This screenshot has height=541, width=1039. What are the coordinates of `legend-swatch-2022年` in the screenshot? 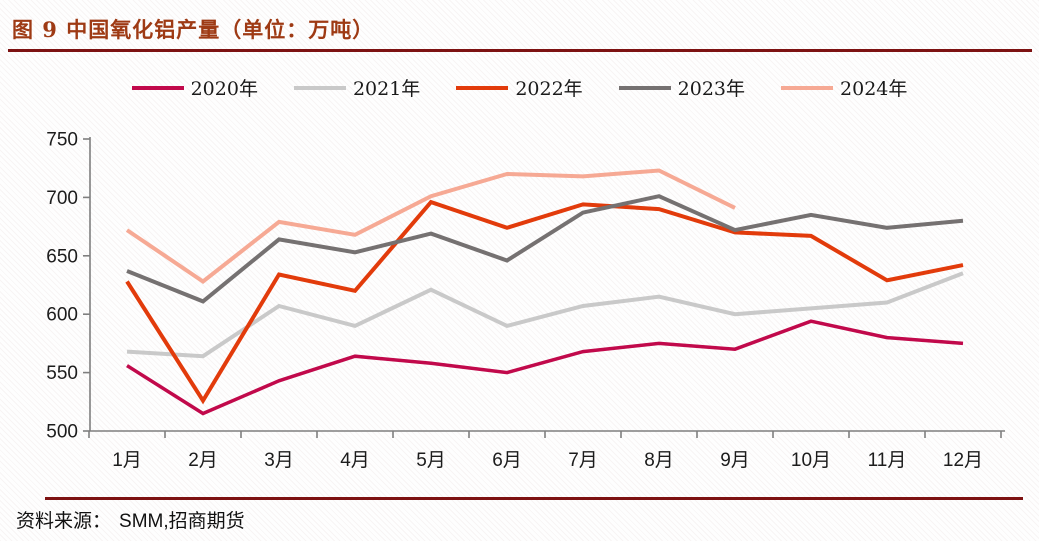 It's located at (482, 87).